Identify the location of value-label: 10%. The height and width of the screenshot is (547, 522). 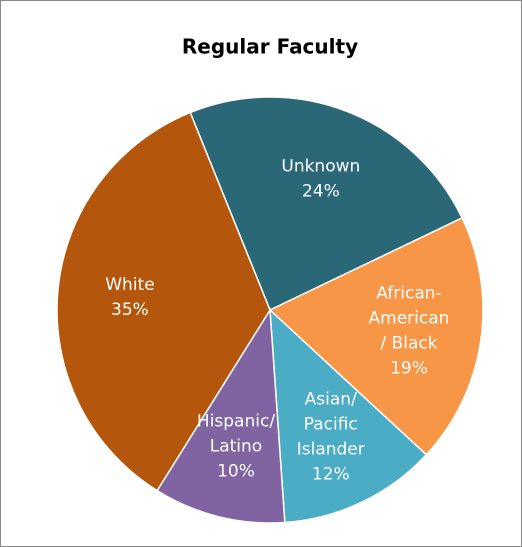
(236, 471).